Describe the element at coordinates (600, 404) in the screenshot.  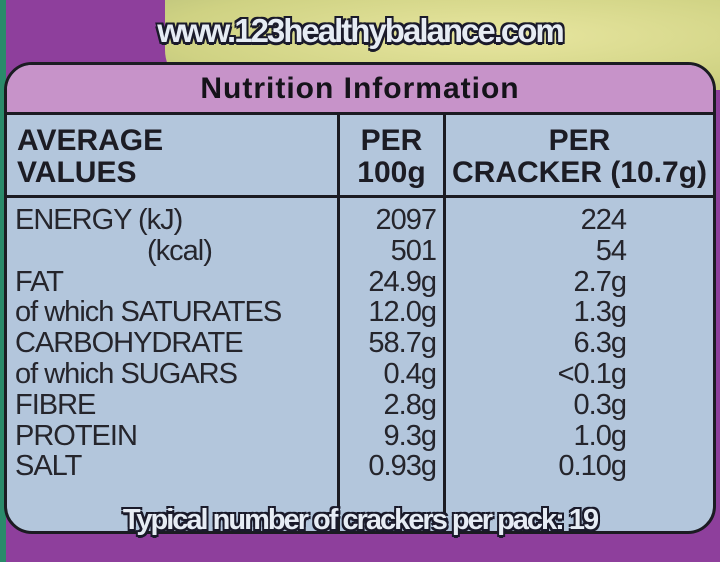
I see `value-per-cracker: 0.3g` at that location.